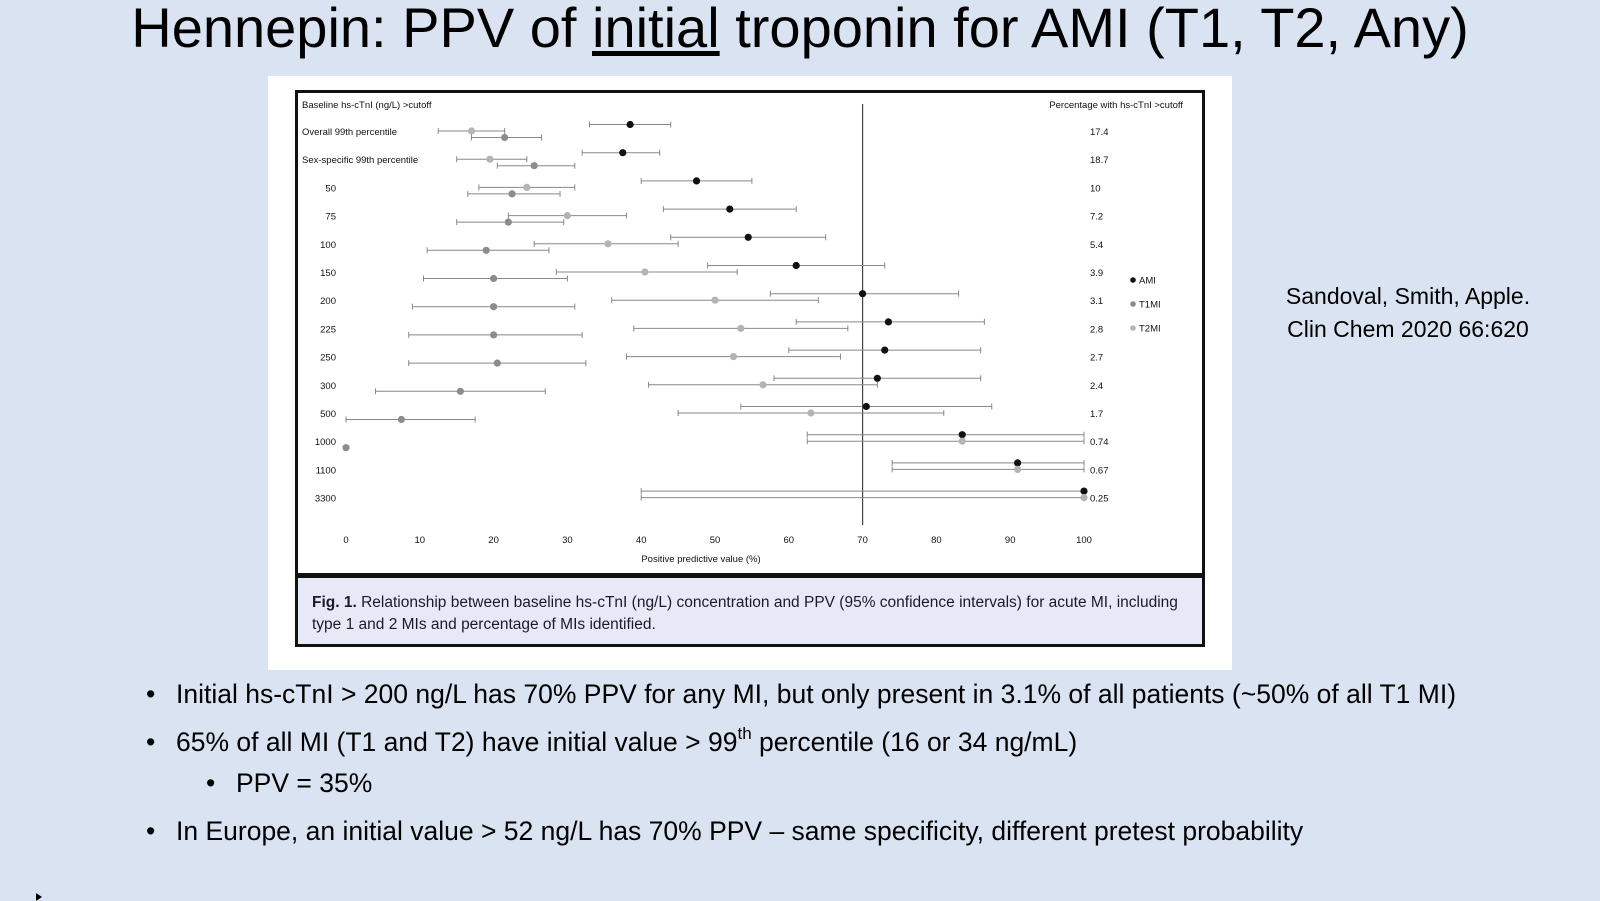 The height and width of the screenshot is (901, 1600). What do you see at coordinates (1096, 217) in the screenshot?
I see `row-percentage: 7.2` at bounding box center [1096, 217].